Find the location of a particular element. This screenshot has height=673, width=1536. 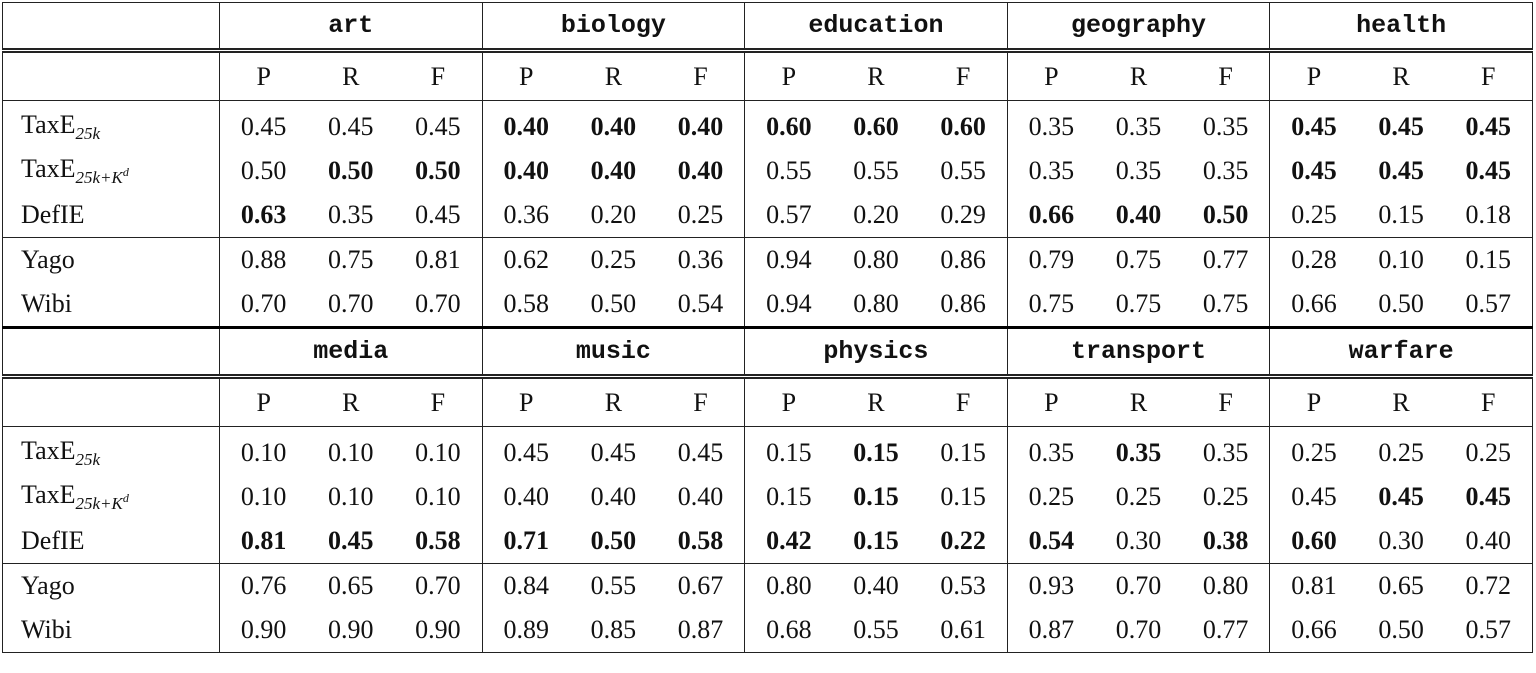

value: 0.40 is located at coordinates (526, 496).